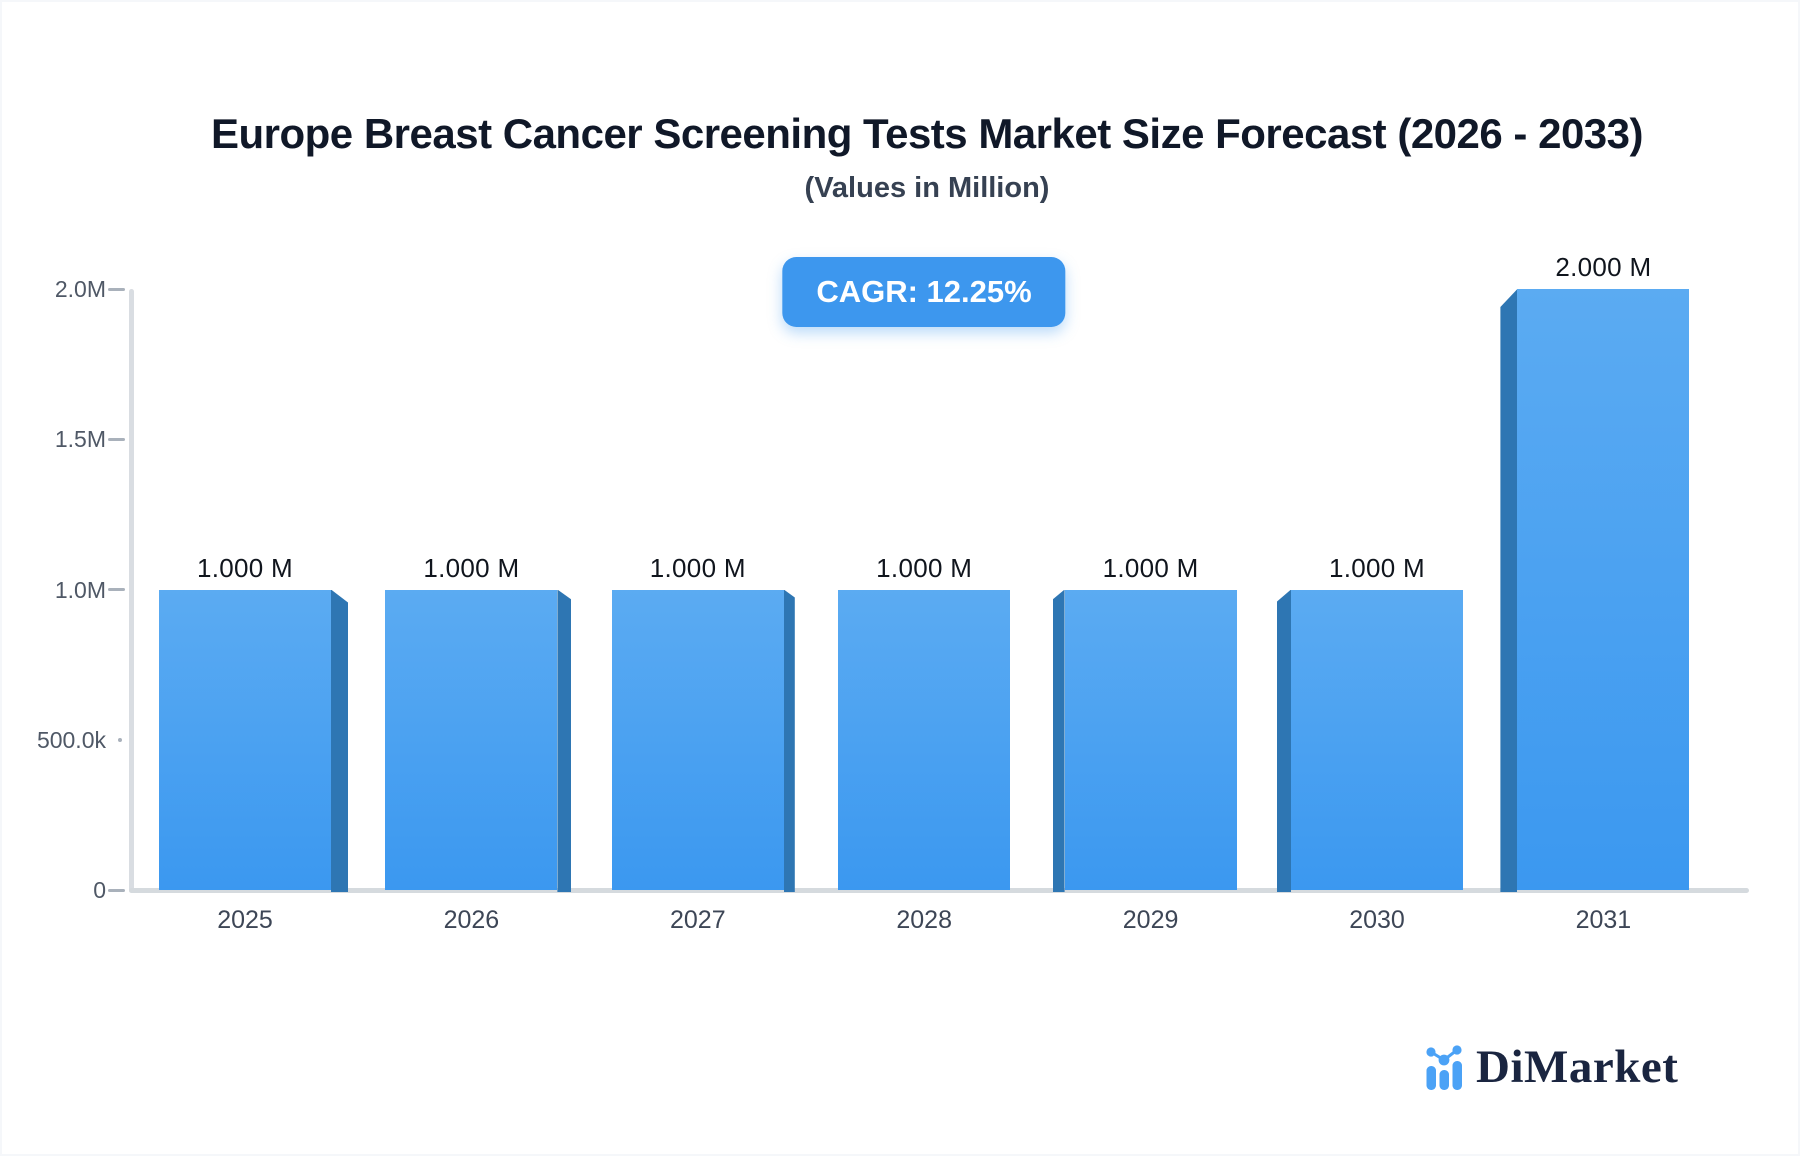 This screenshot has width=1800, height=1156. Describe the element at coordinates (697, 920) in the screenshot. I see `x-axis-label: 2027` at that location.